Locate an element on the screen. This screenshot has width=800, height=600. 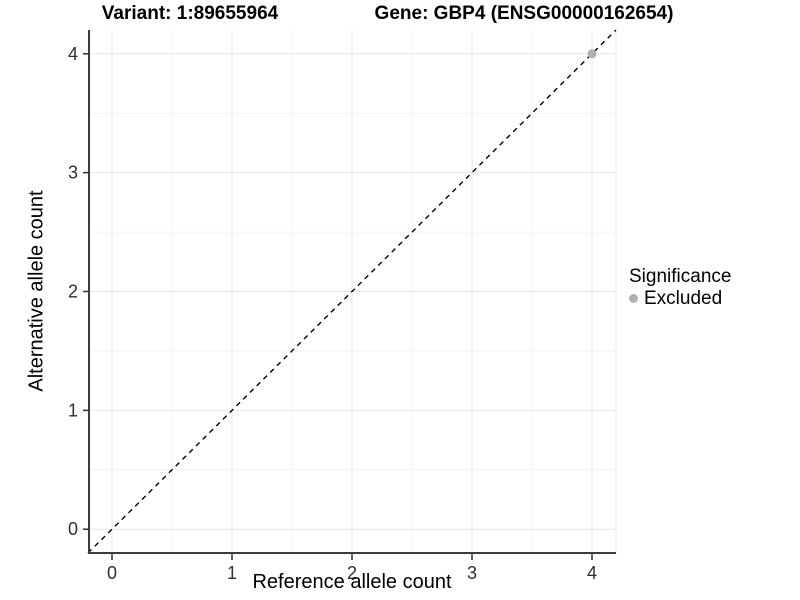
y-tick-label: 1 is located at coordinates (73, 410).